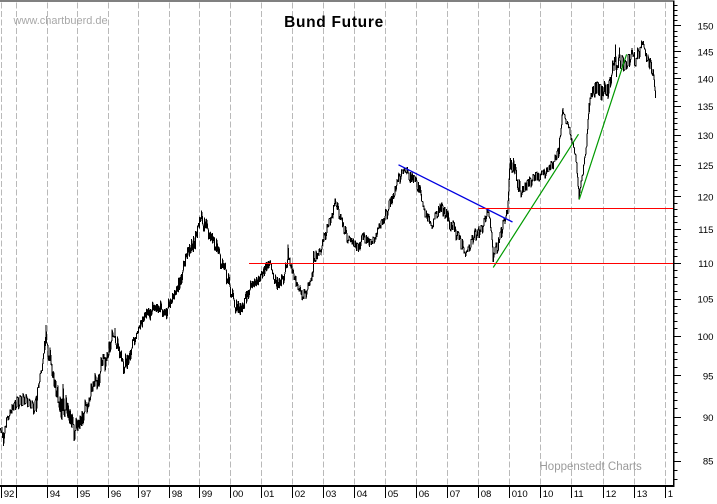 The image size is (717, 504). Describe the element at coordinates (269, 494) in the screenshot. I see `svg-text: 01` at that location.